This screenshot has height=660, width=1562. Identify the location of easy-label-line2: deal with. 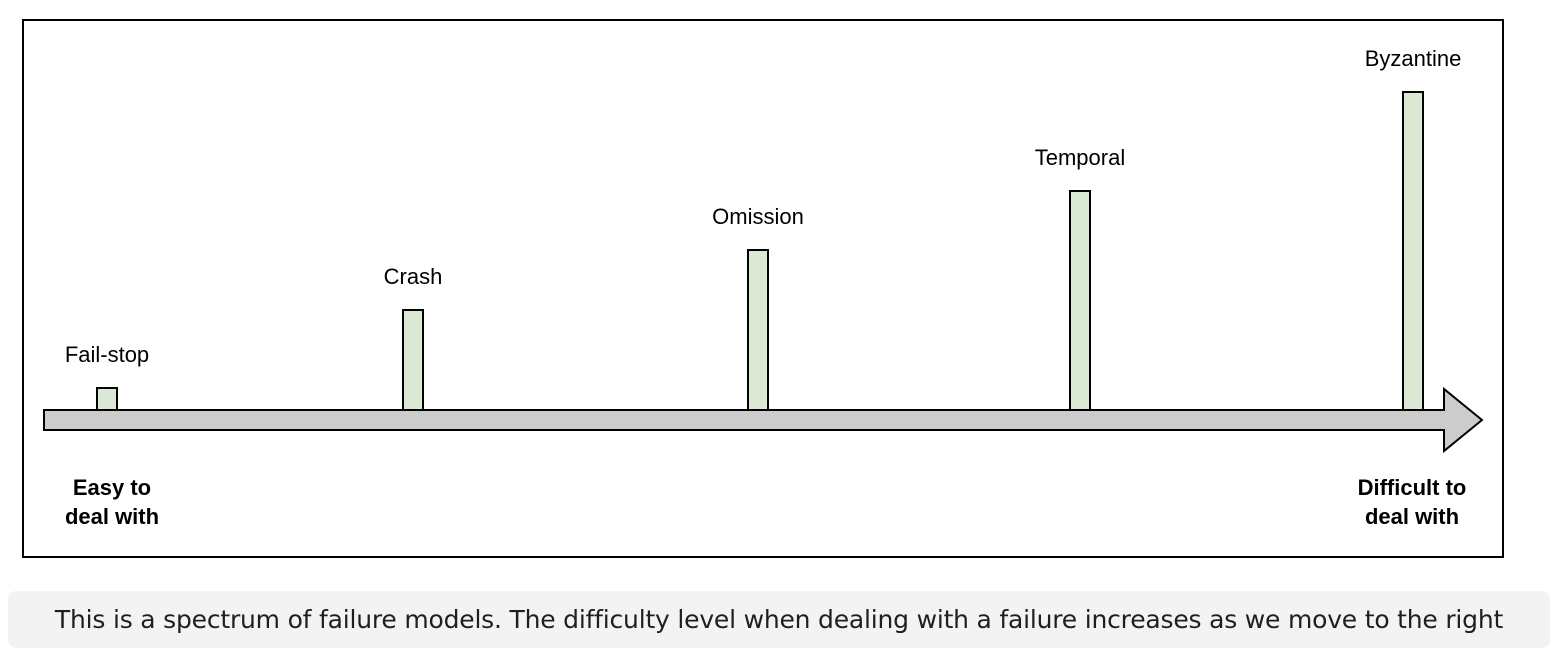
(112, 516).